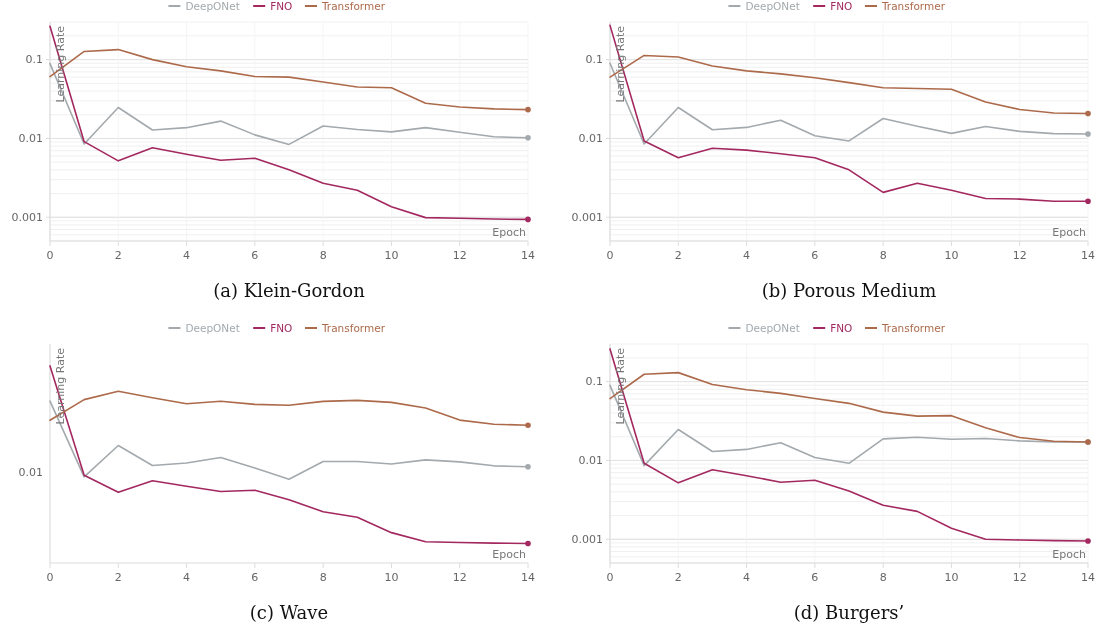 The height and width of the screenshot is (639, 1107). Describe the element at coordinates (289, 290) in the screenshot. I see `text: (a) Klein-Gordon` at that location.